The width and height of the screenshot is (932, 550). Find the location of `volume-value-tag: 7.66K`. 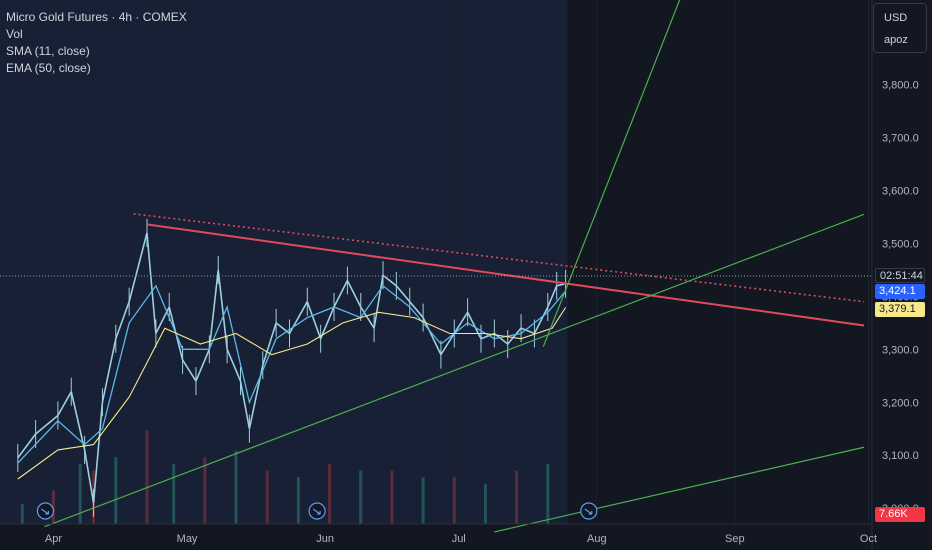

volume-value-tag: 7.66K is located at coordinates (900, 514).